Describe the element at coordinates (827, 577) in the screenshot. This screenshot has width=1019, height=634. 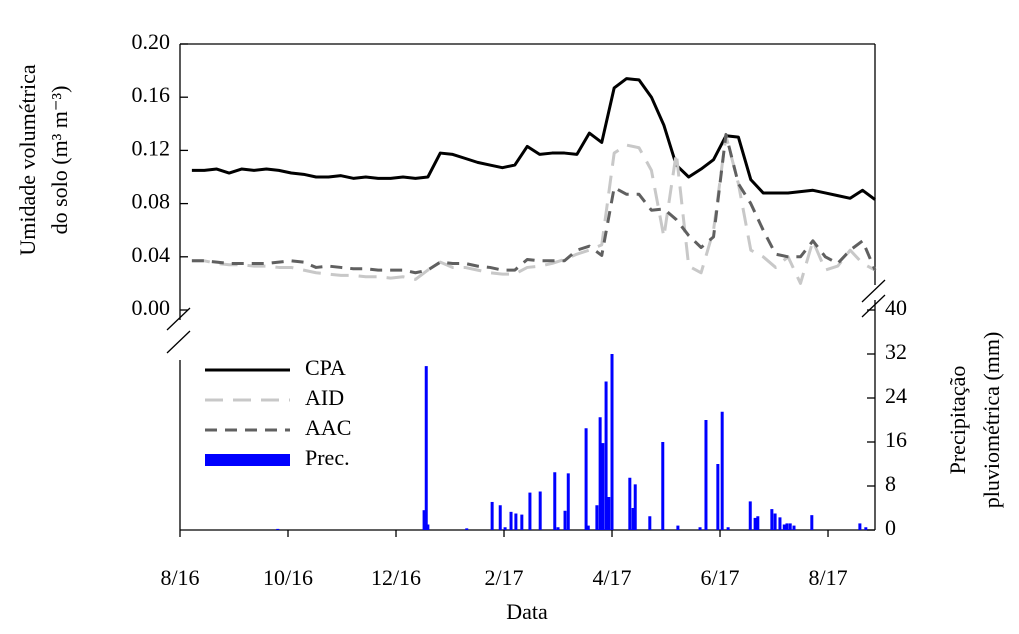
I see `x-tick-label: 8/17` at that location.